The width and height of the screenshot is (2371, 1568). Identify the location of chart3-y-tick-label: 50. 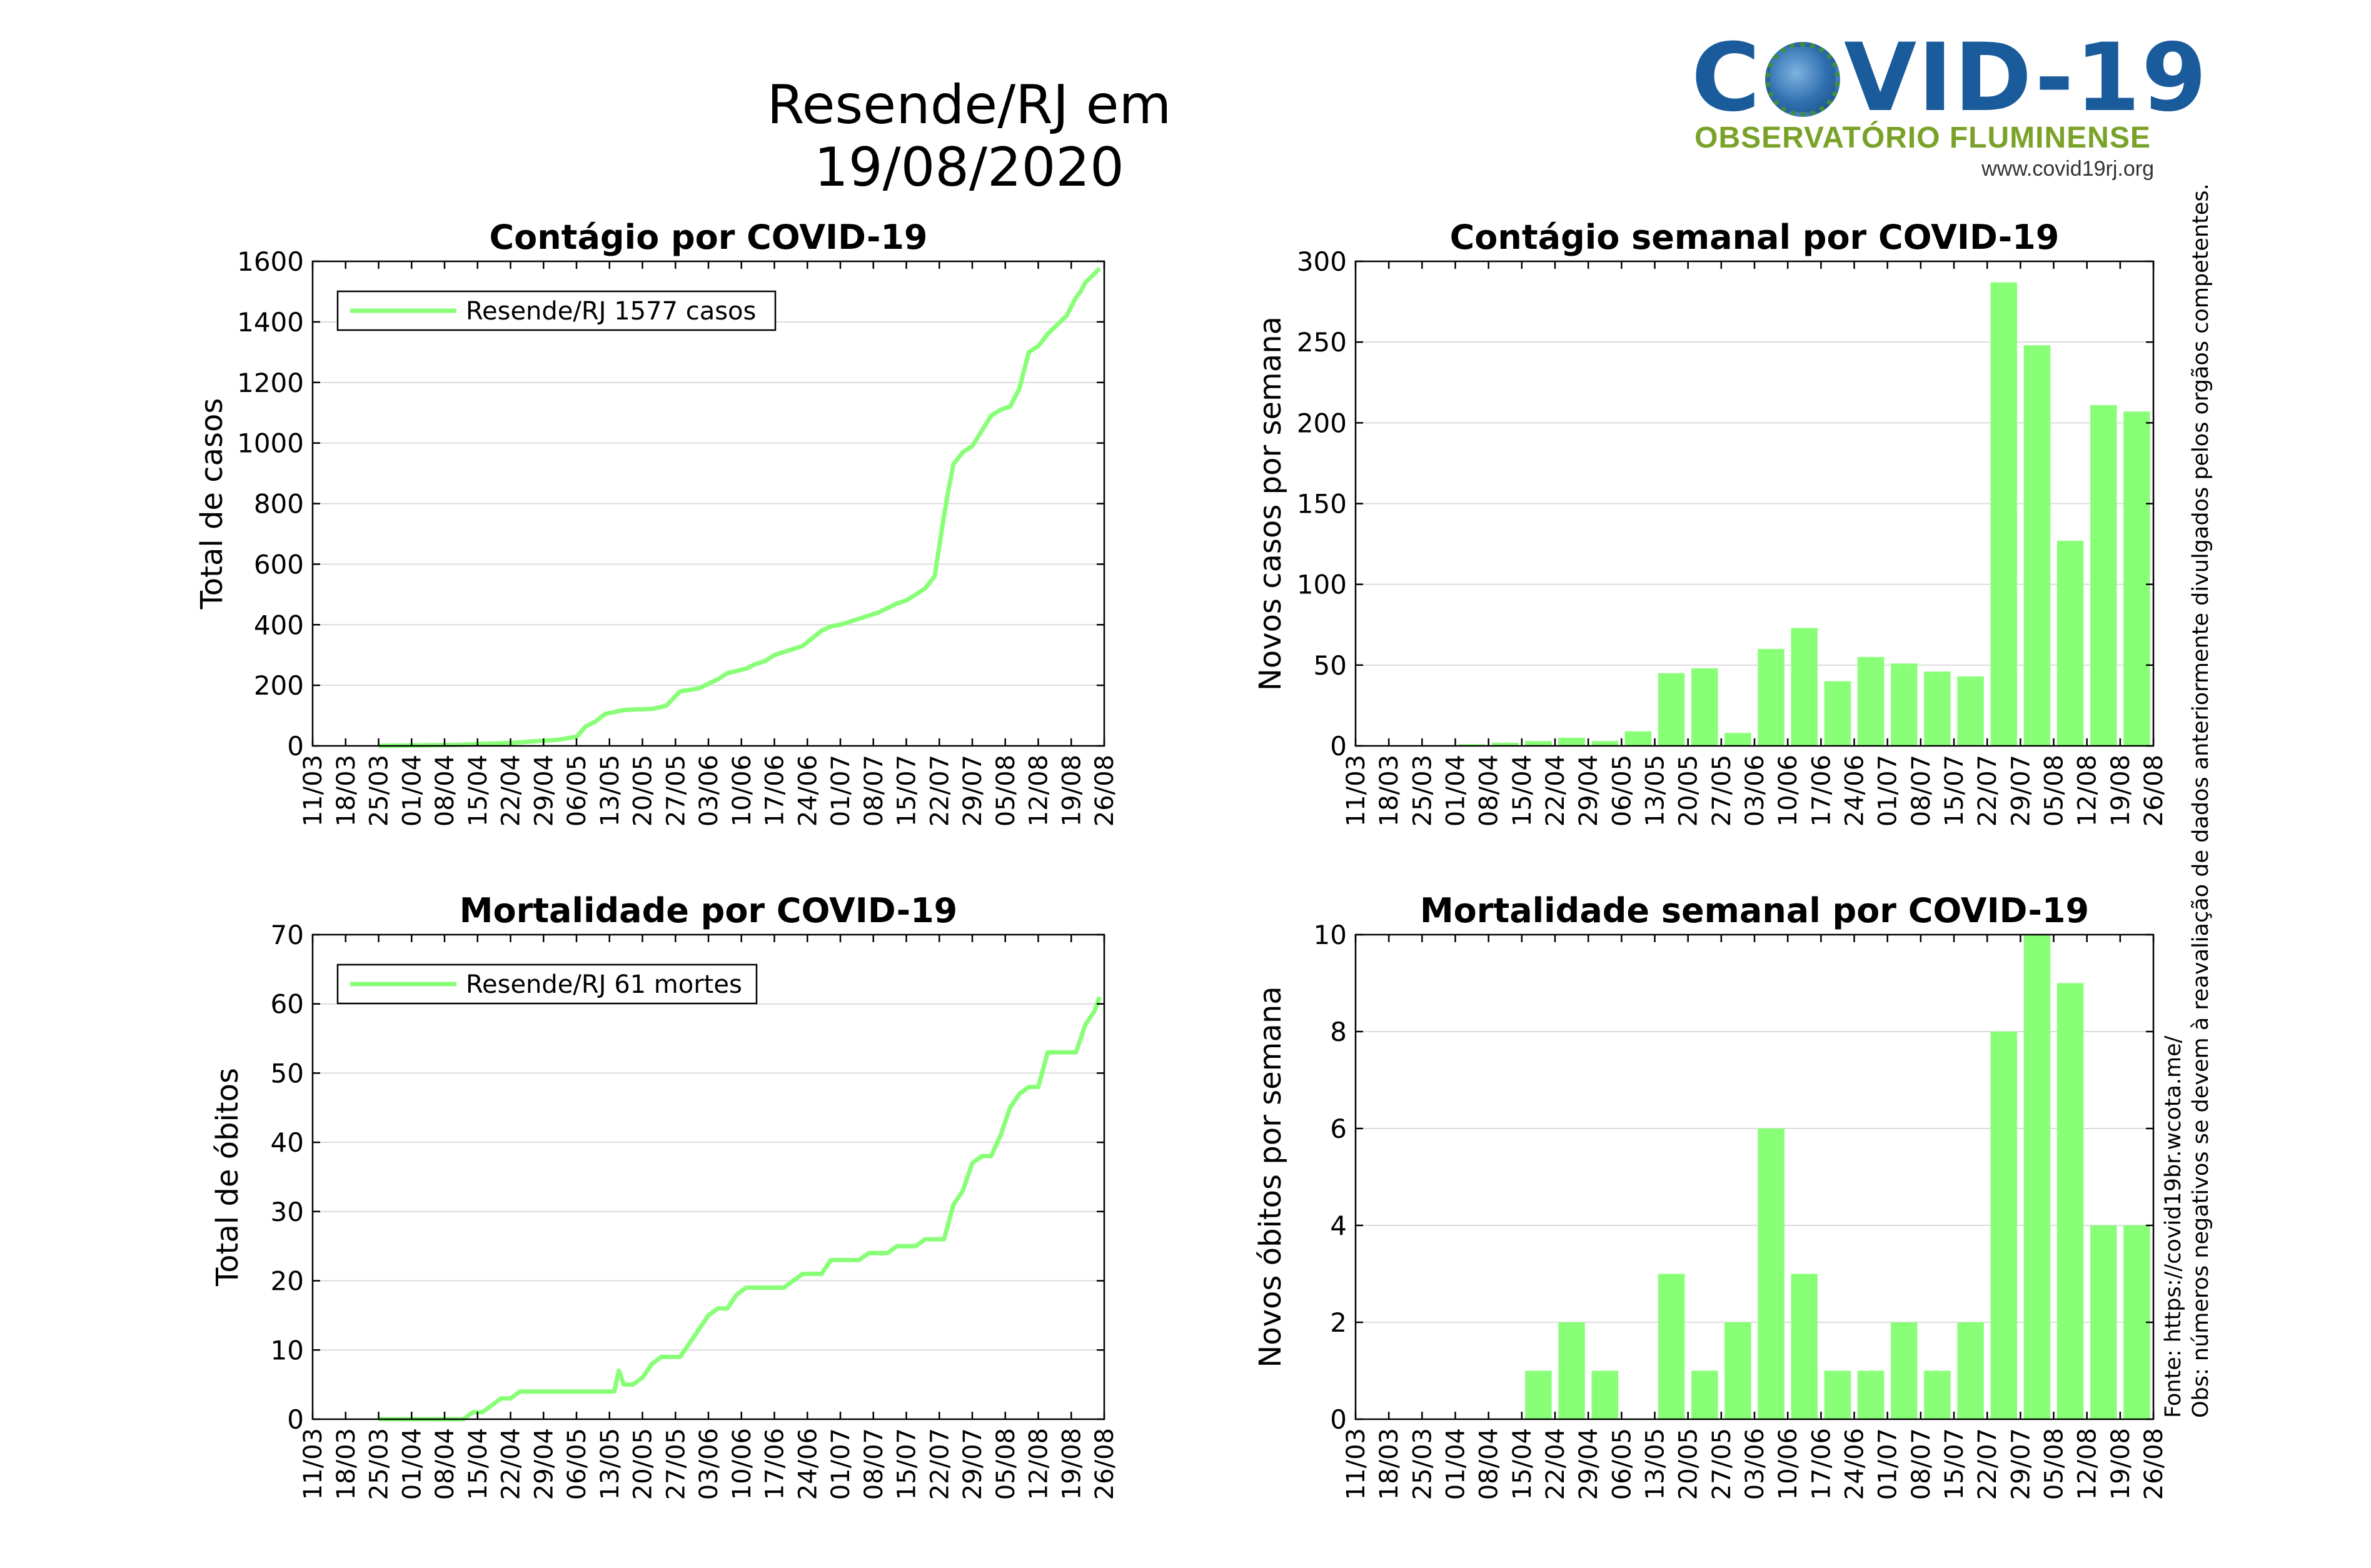
(288, 1073).